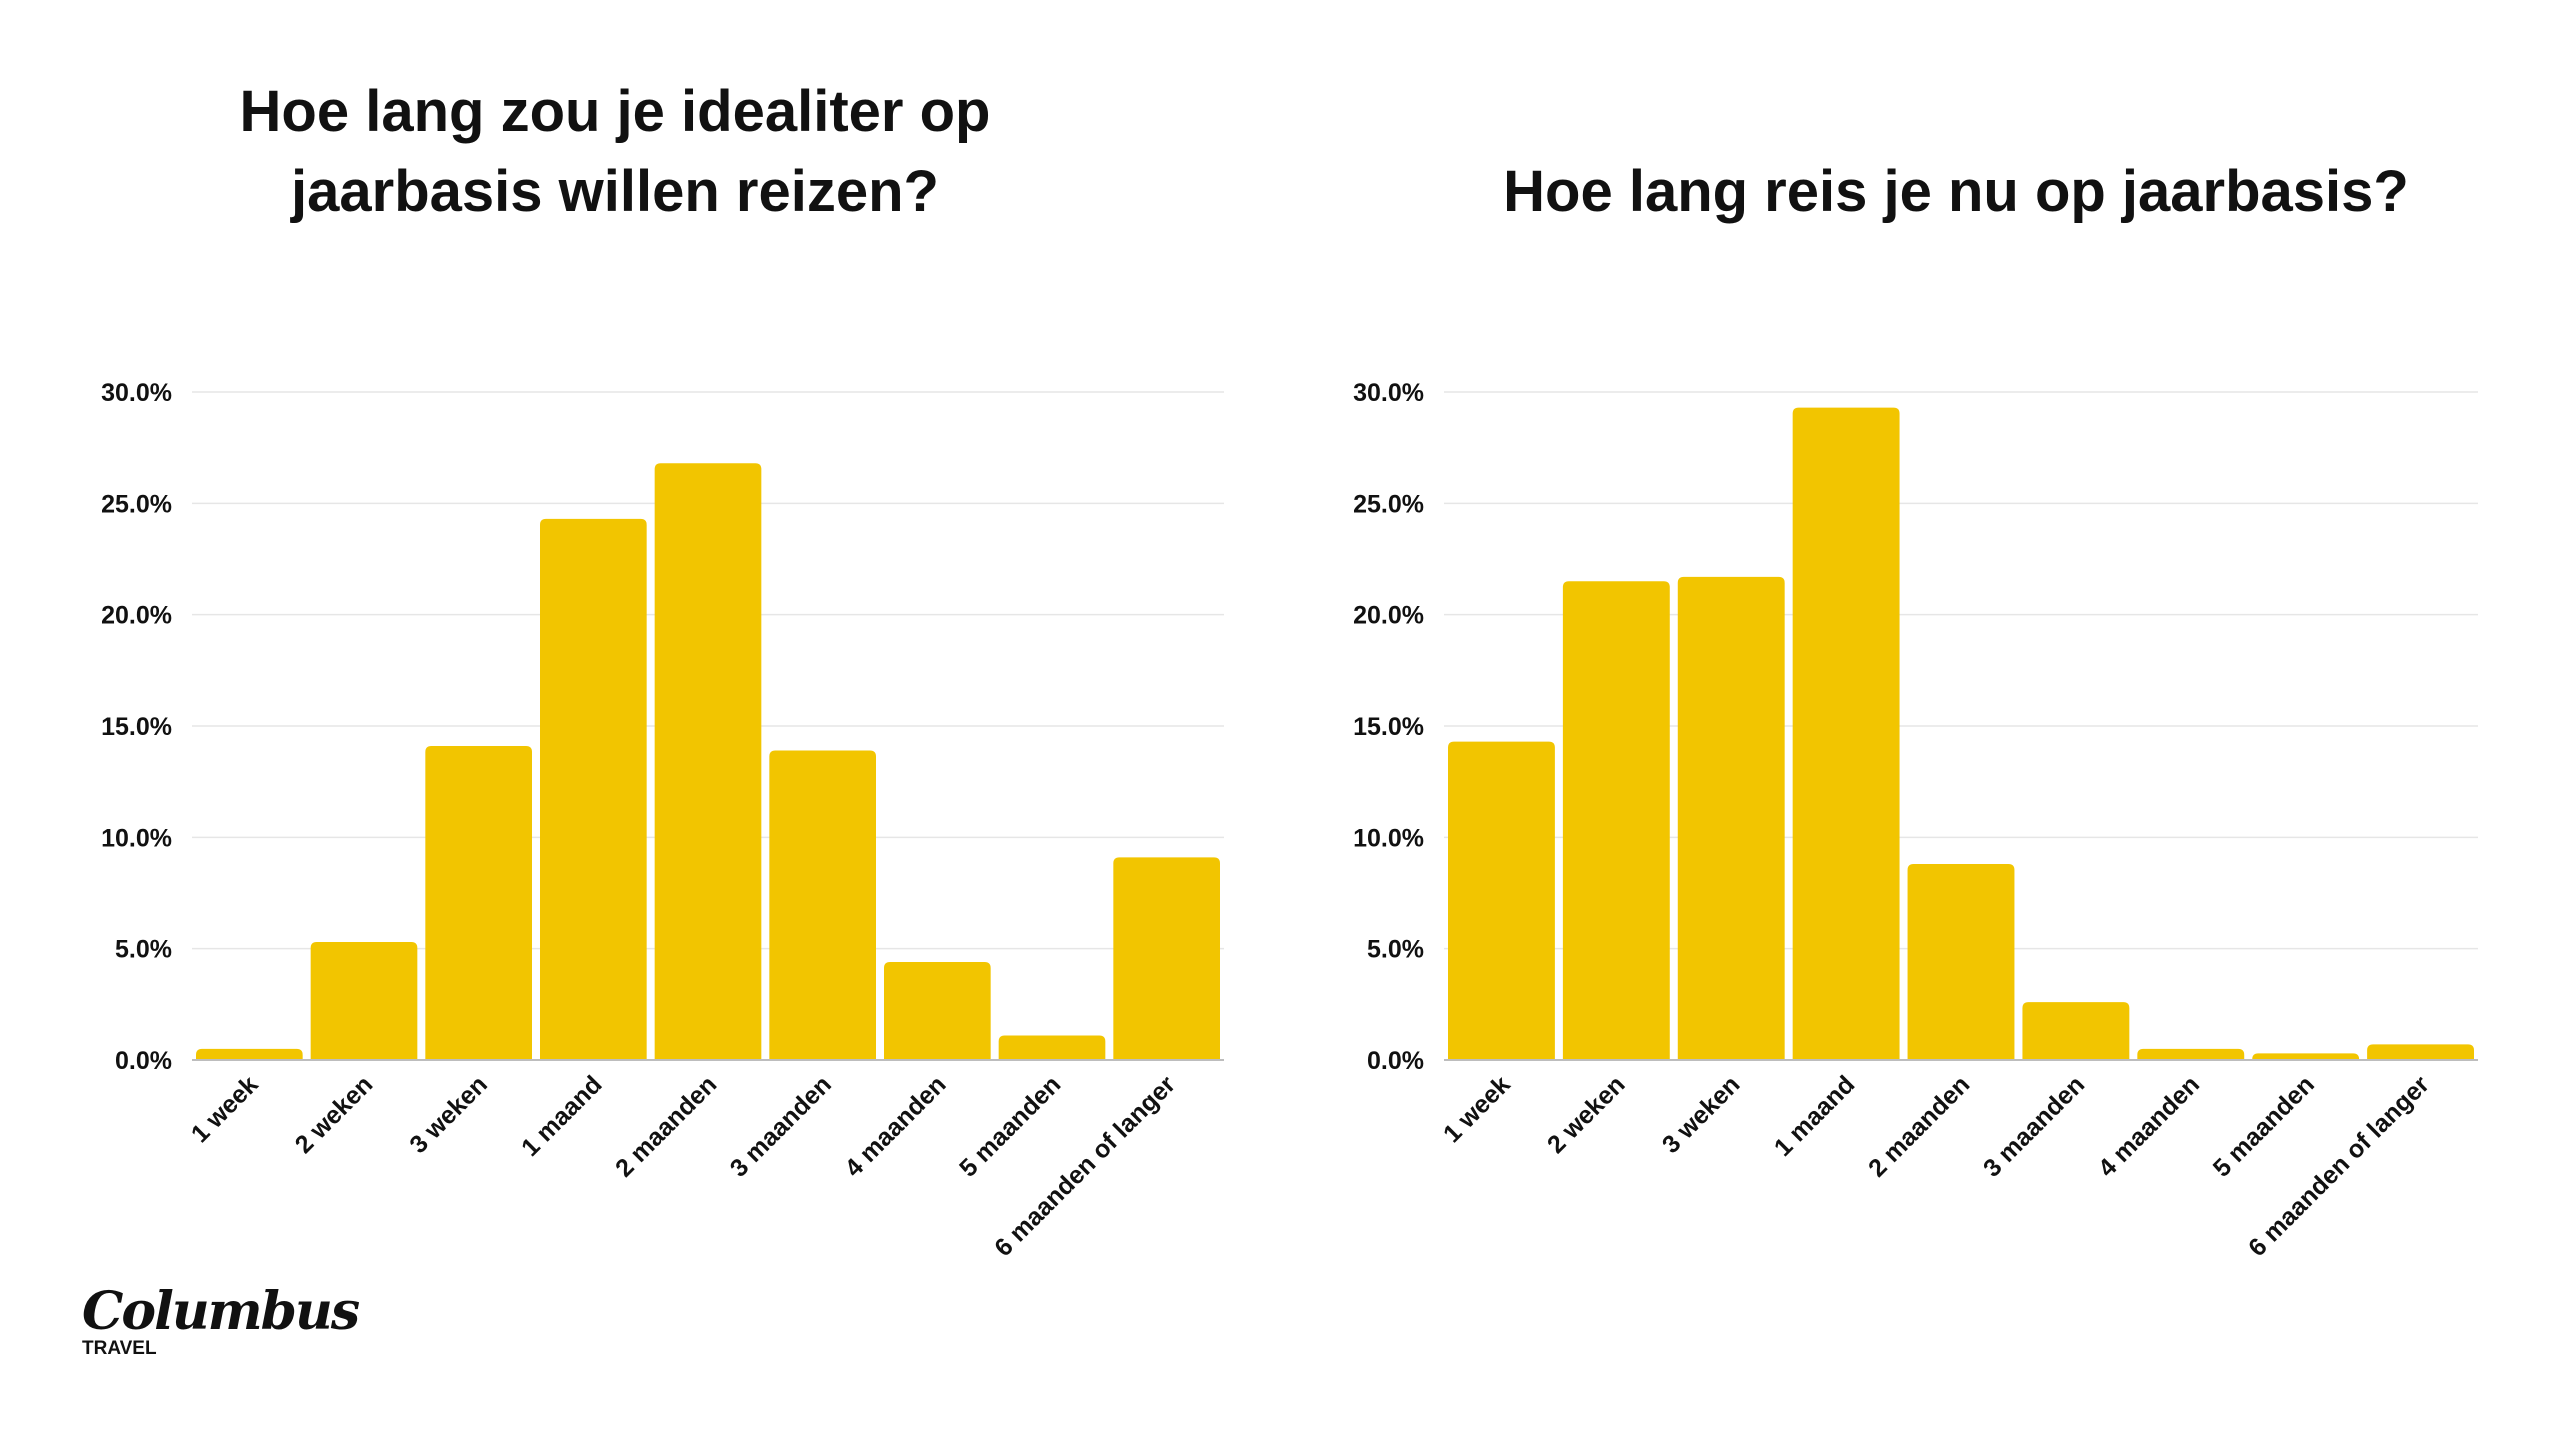 This screenshot has width=2560, height=1440. What do you see at coordinates (221, 1311) in the screenshot?
I see `logo-wordmark: Columbus` at bounding box center [221, 1311].